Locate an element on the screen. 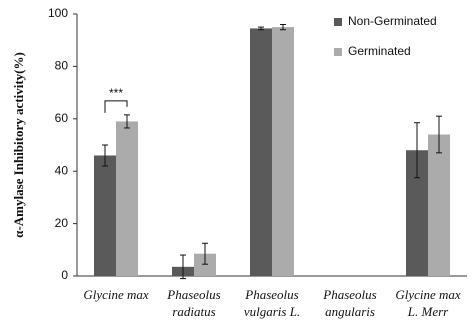 The height and width of the screenshot is (330, 474). x-tick-label: Glycine max L. Merr is located at coordinates (428, 303).